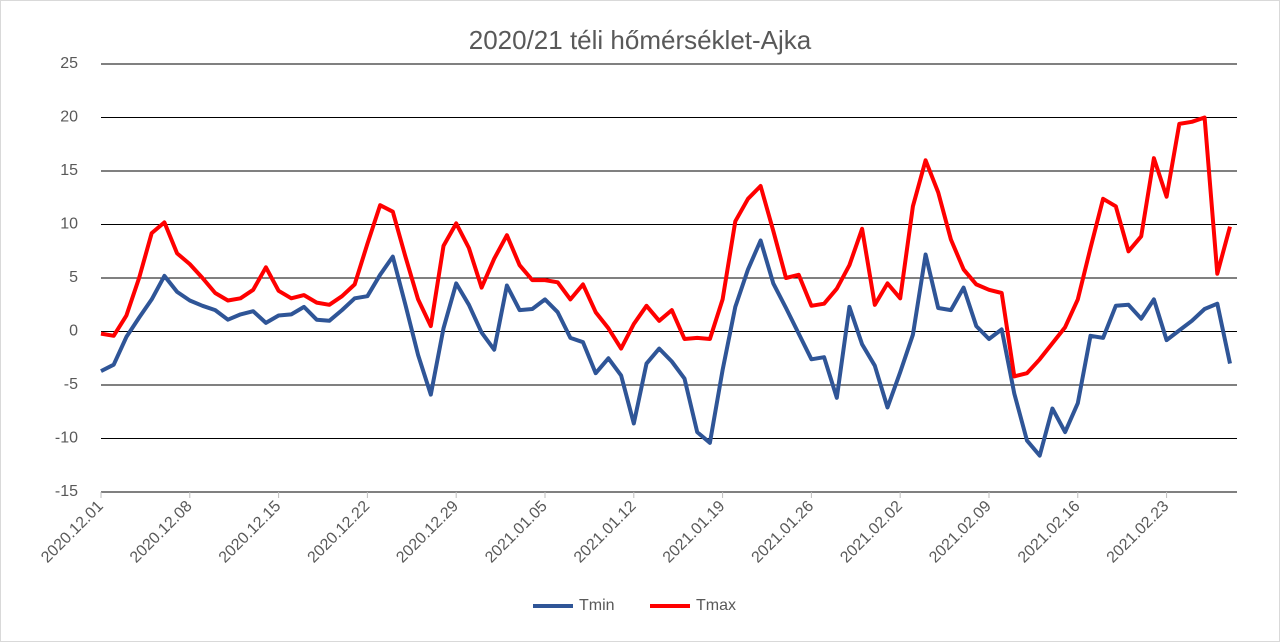 The height and width of the screenshot is (642, 1280). What do you see at coordinates (69, 63) in the screenshot?
I see `y-tick-label: 25` at bounding box center [69, 63].